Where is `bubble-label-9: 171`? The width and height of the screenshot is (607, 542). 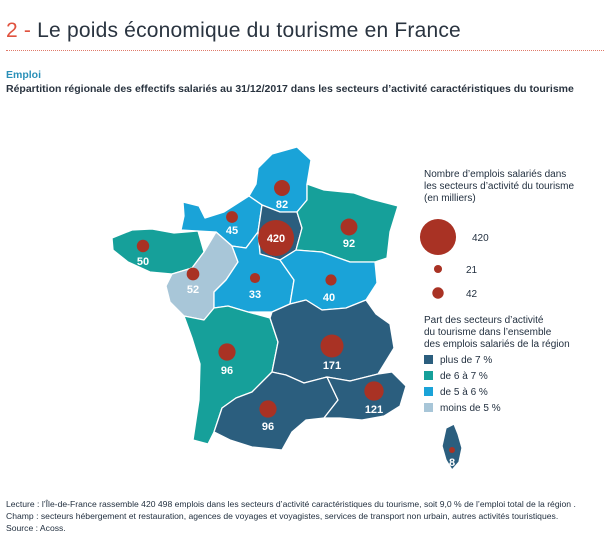
bubble-label-9: 171 is located at coordinates (332, 366).